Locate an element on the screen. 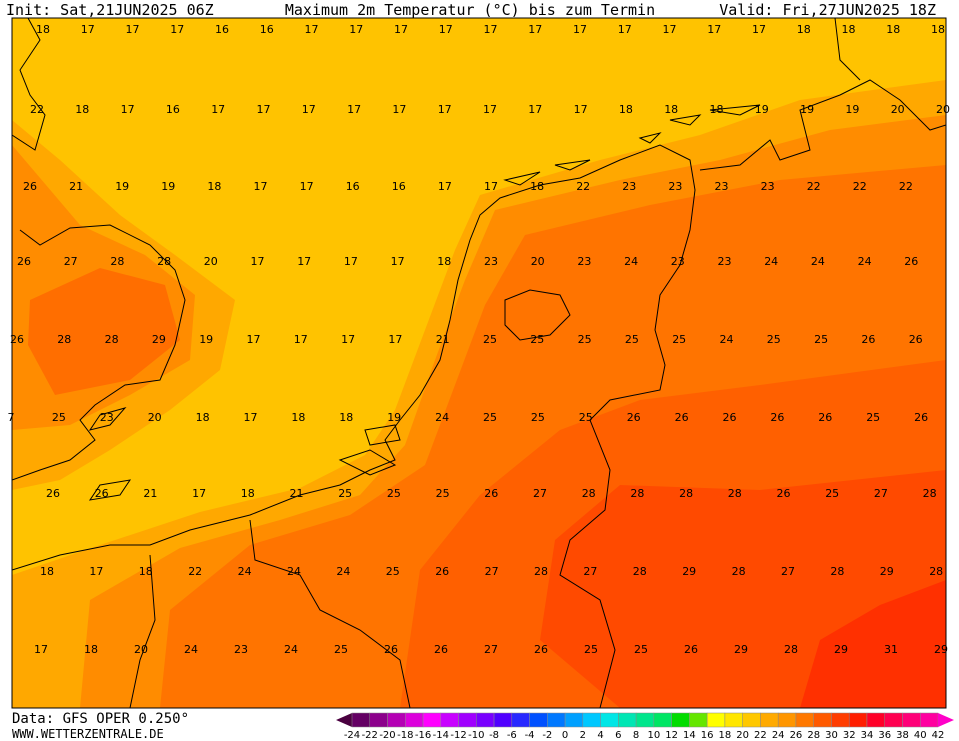 Image resolution: width=959 pixels, height=741 pixels. lake is located at coordinates (537, 315).